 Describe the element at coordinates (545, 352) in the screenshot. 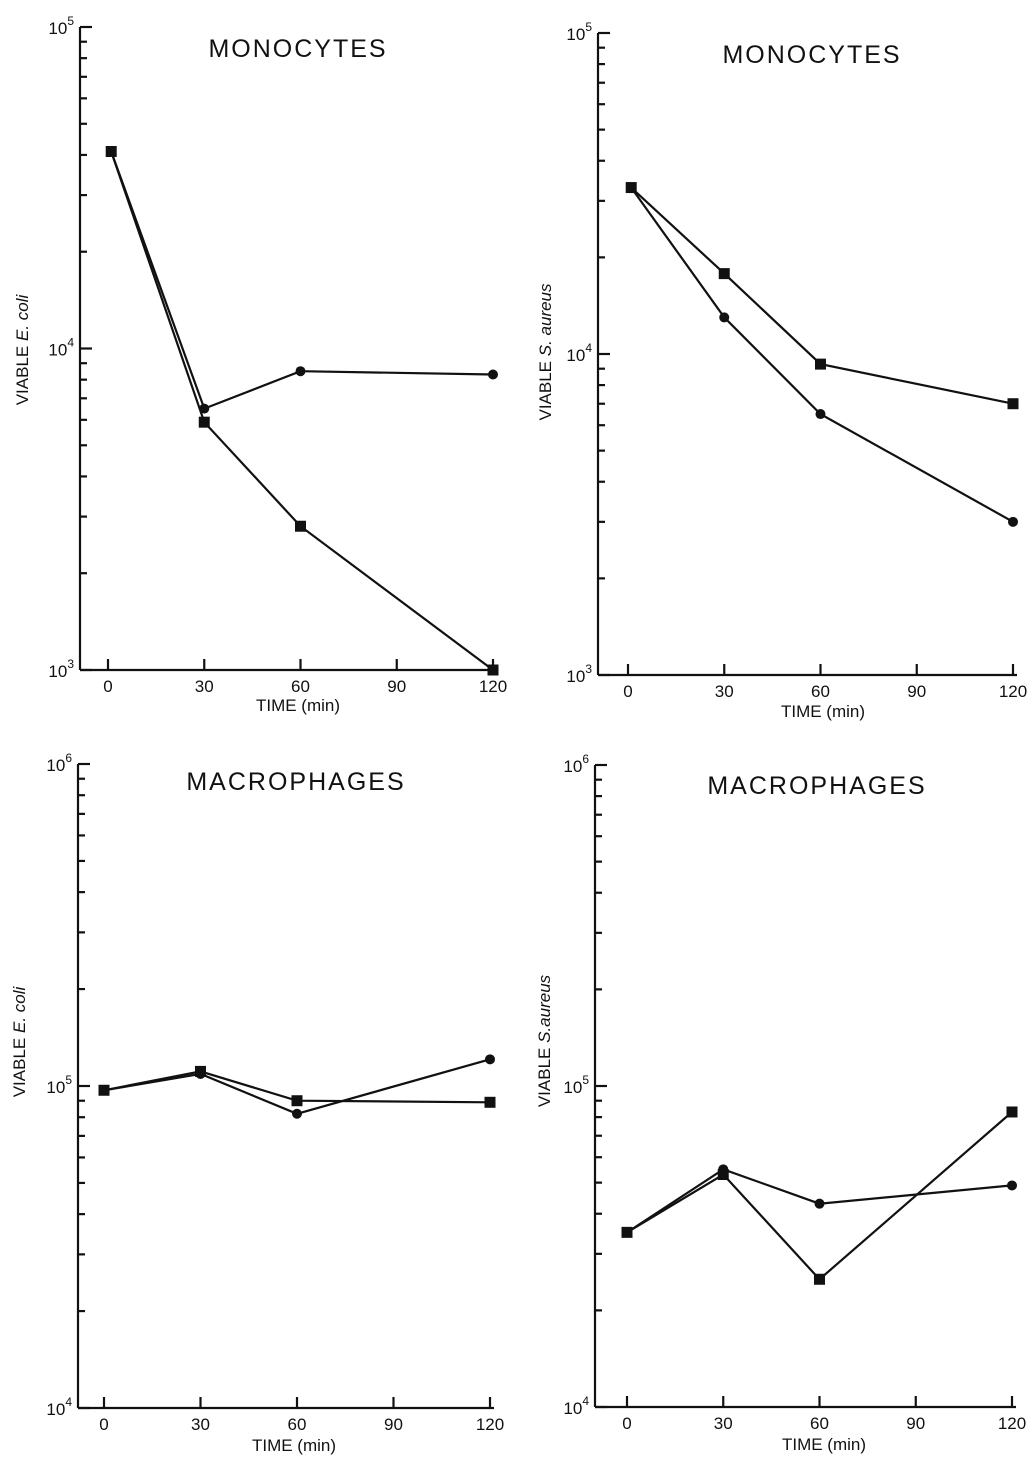

I see `y-axis-label: VIABLE S. aureus` at that location.